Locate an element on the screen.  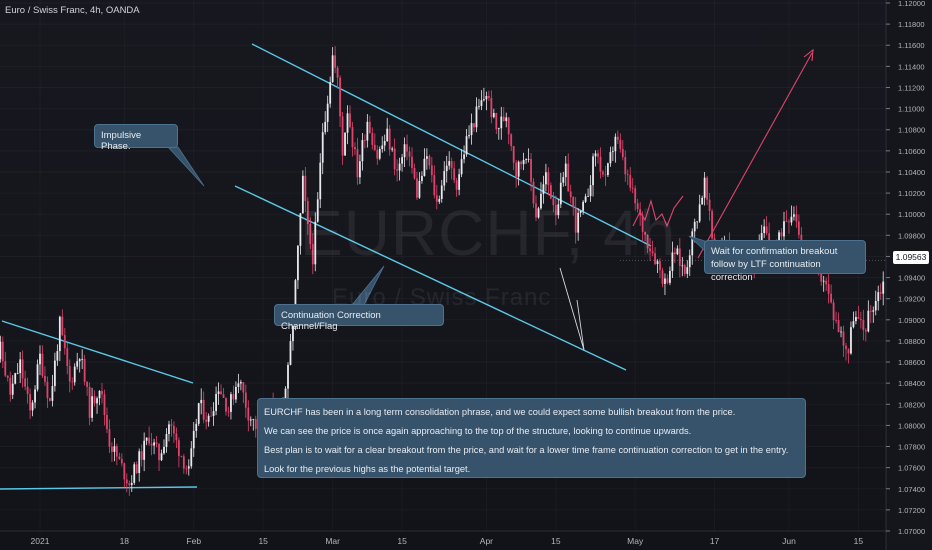
price-tick-label: 1.09200 is located at coordinates (911, 299).